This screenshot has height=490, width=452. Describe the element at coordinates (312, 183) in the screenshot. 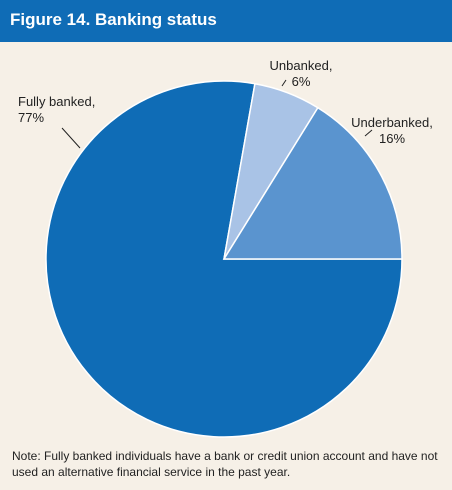

I see `pie-slice` at that location.